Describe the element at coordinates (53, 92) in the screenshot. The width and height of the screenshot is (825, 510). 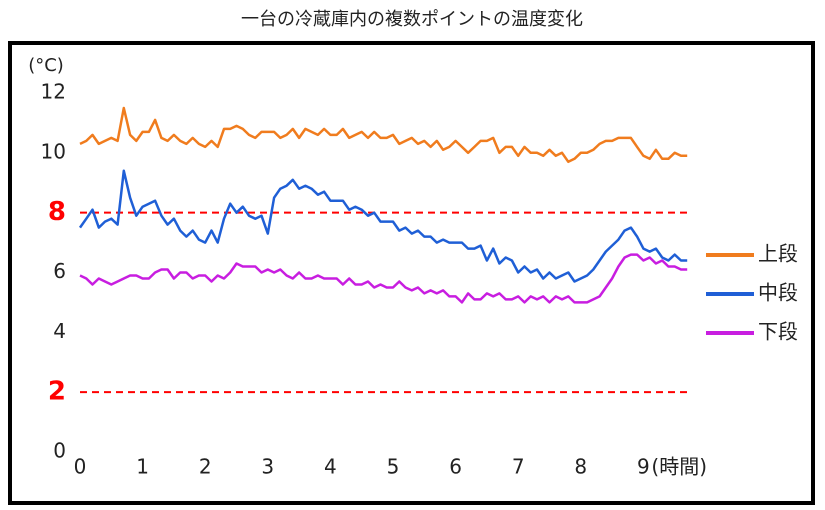
I see `y-tick-label: 12` at that location.